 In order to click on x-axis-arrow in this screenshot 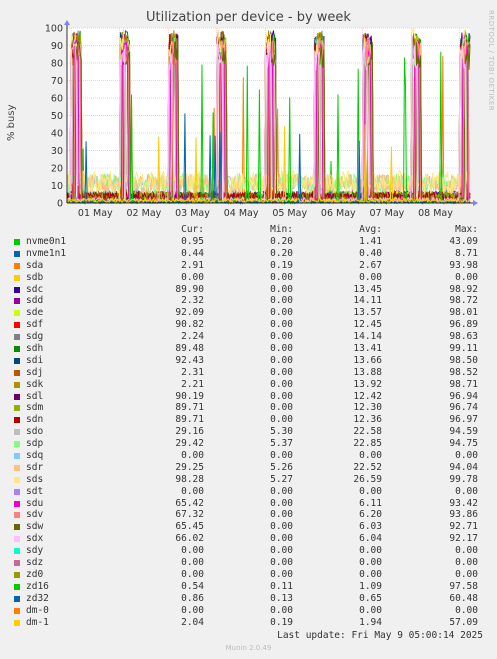, I will do `click(475, 203)`.